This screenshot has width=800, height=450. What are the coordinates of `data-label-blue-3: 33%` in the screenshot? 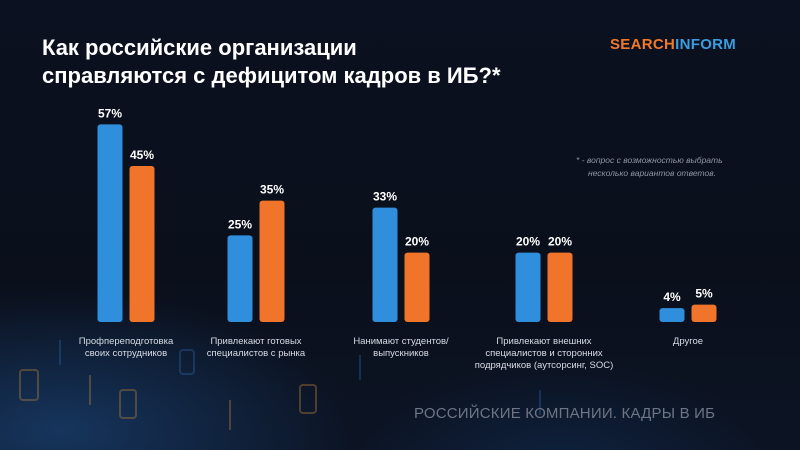 It's located at (385, 197).